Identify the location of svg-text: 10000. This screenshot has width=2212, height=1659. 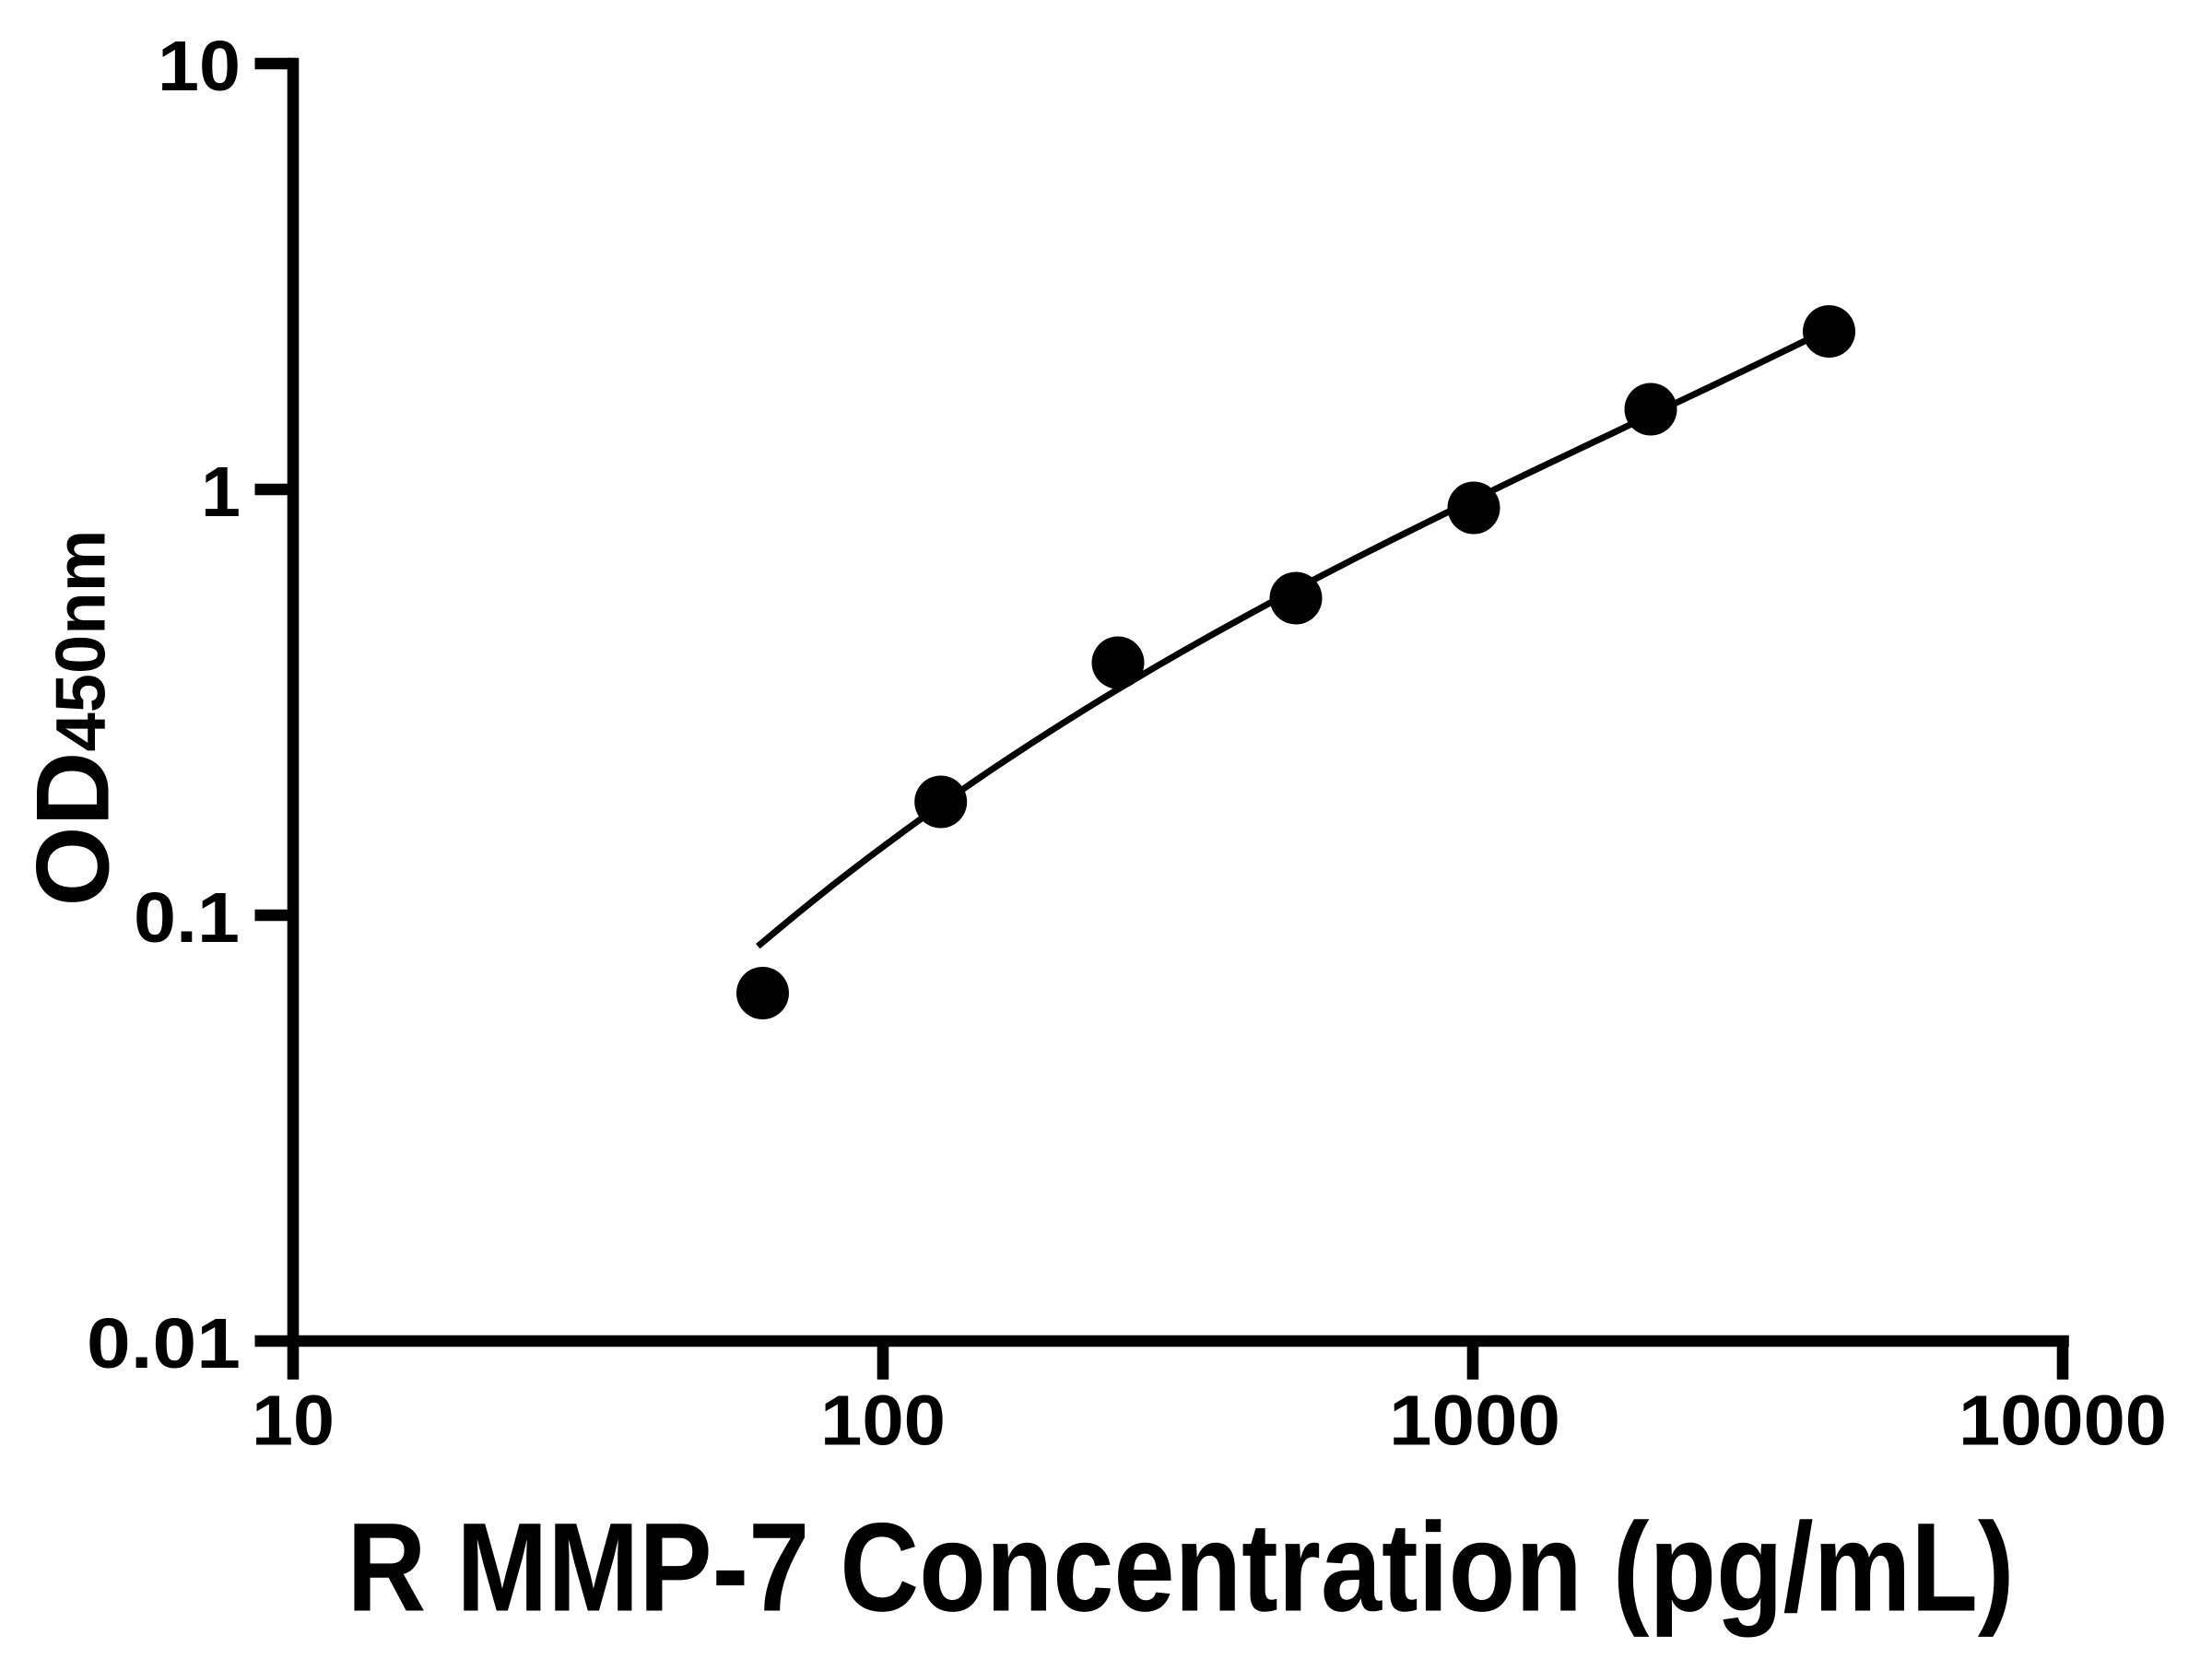
(2063, 1421).